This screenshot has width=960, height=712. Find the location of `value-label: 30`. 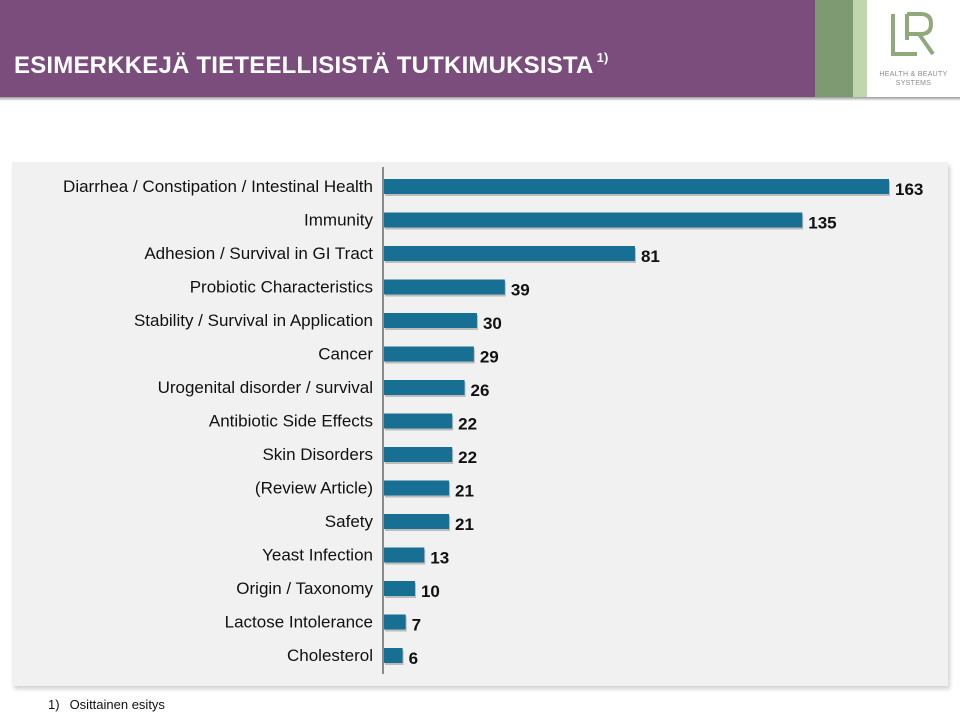

value-label: 30 is located at coordinates (492, 323).